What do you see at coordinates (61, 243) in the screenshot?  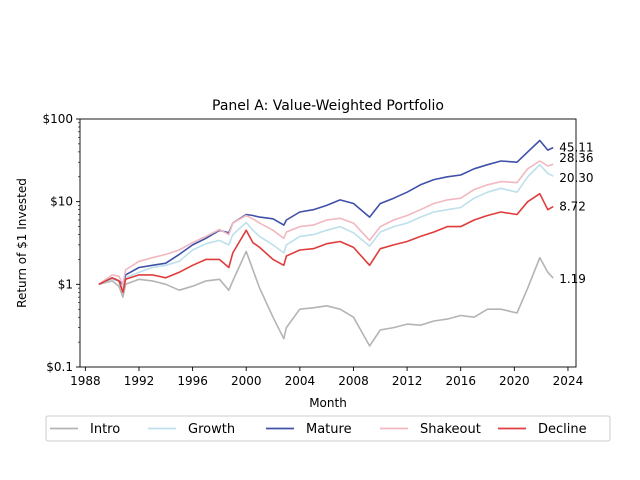 I see `y-axis: $0.1 $1 $10 $100` at bounding box center [61, 243].